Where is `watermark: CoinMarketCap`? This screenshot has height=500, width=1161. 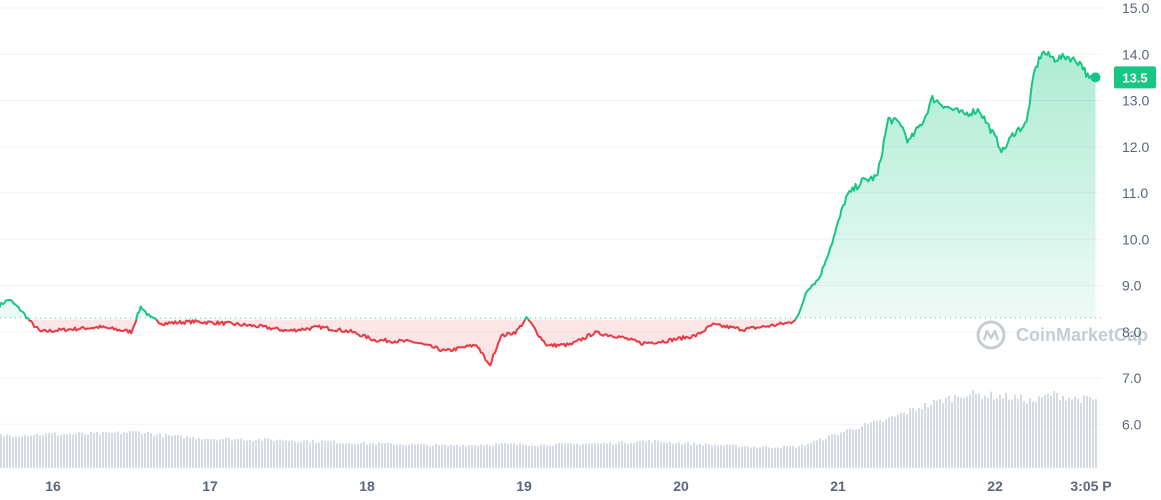
watermark: CoinMarketCap is located at coordinates (1062, 335).